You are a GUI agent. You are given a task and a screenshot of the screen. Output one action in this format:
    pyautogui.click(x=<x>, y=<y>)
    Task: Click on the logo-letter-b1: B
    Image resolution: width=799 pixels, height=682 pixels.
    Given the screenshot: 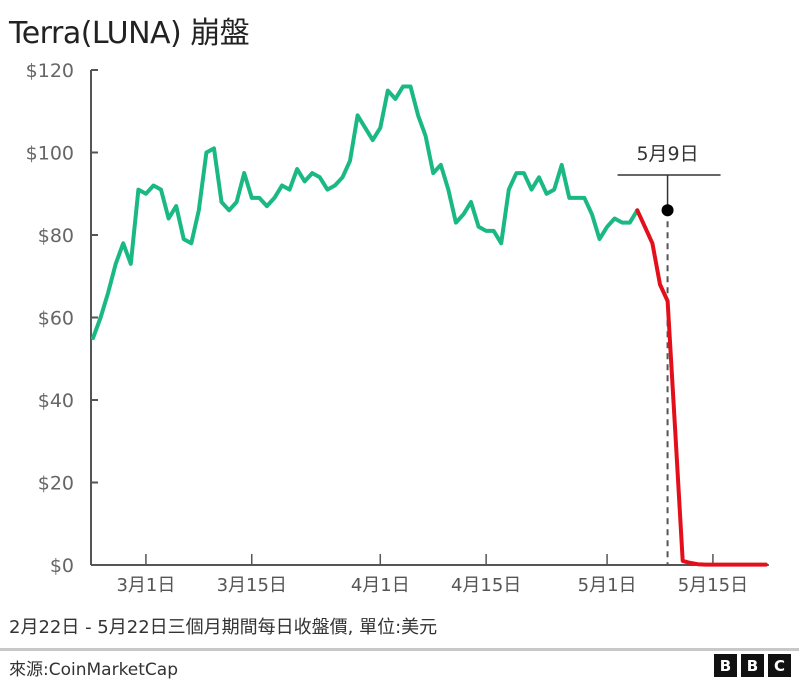 What is the action you would take?
    pyautogui.click(x=725, y=665)
    